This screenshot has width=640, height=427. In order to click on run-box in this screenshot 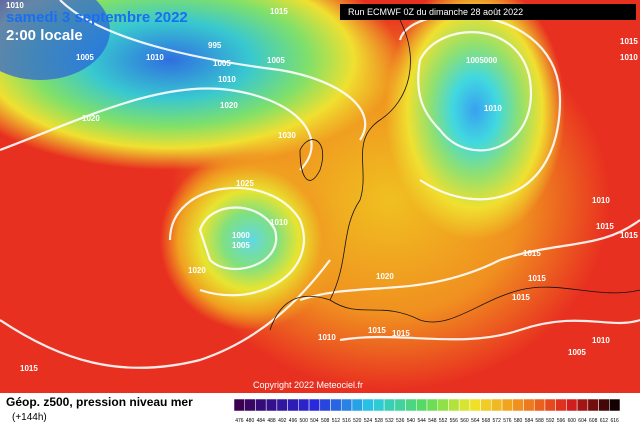, I will do `click(488, 12)`.